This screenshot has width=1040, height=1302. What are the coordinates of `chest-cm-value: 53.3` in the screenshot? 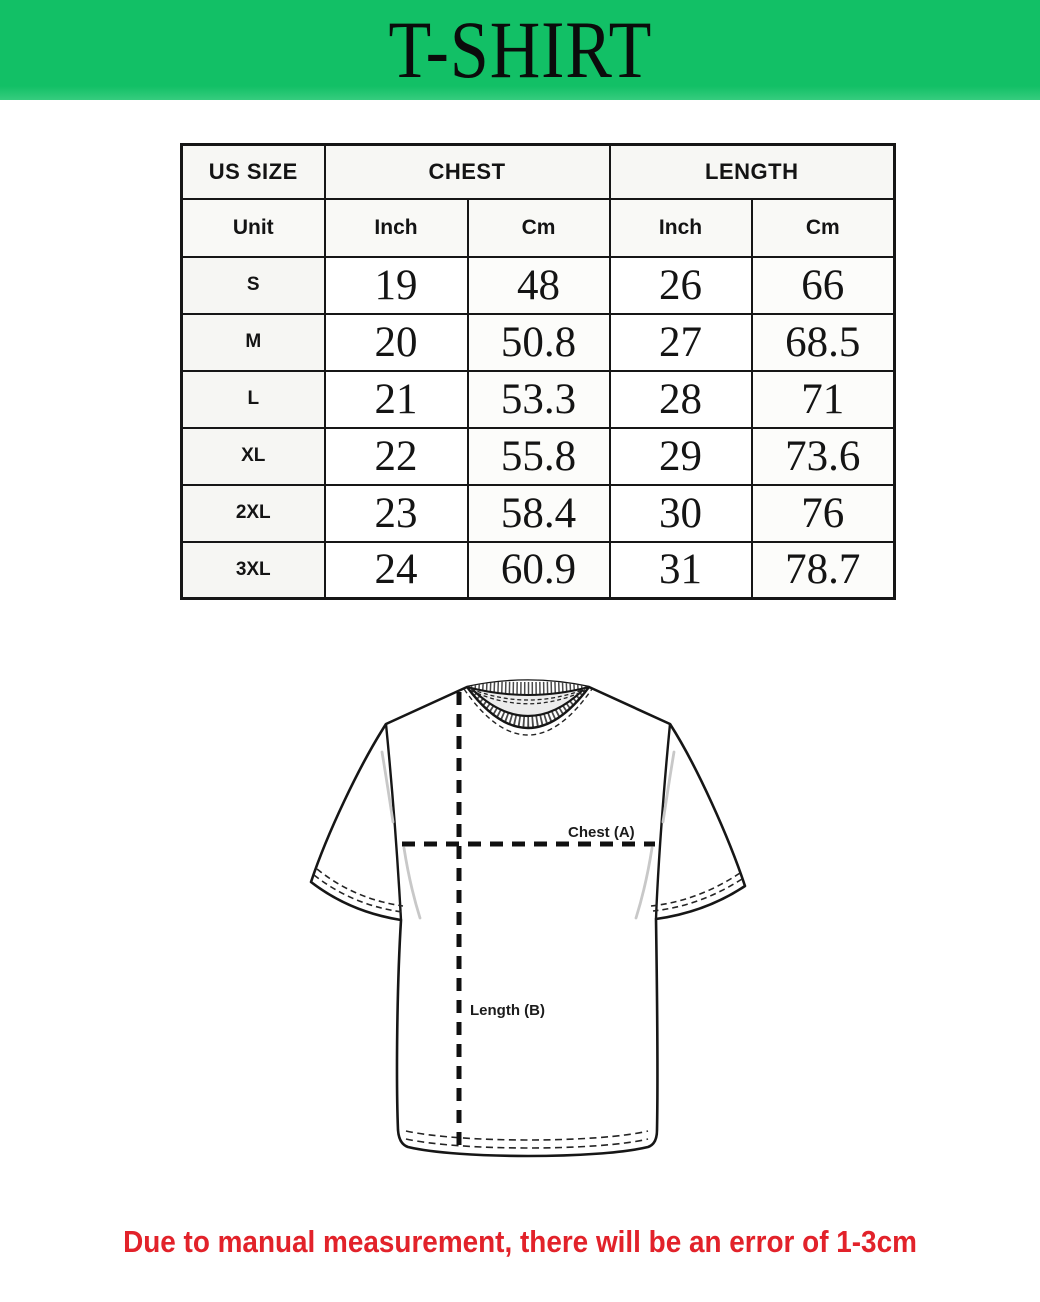 It's located at (538, 399).